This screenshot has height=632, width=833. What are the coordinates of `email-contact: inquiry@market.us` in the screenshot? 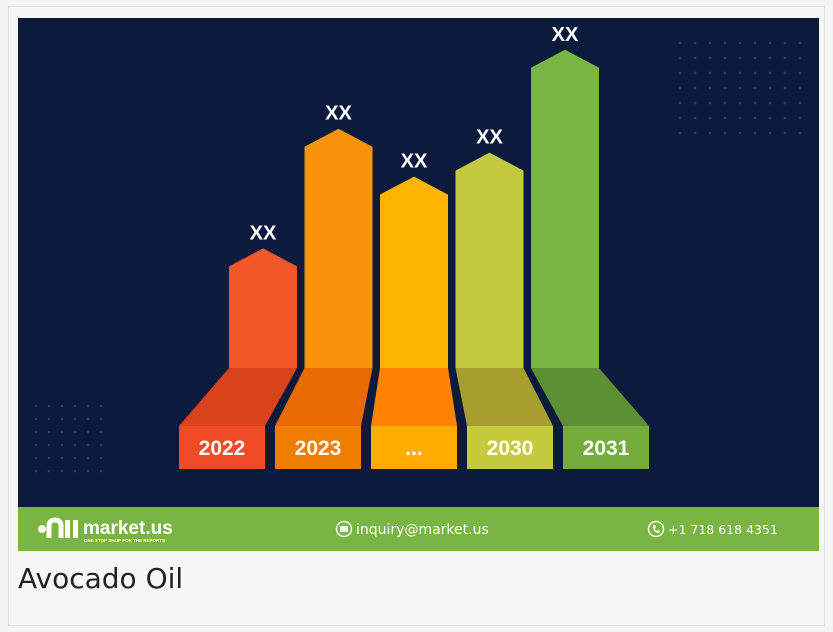 It's located at (412, 529).